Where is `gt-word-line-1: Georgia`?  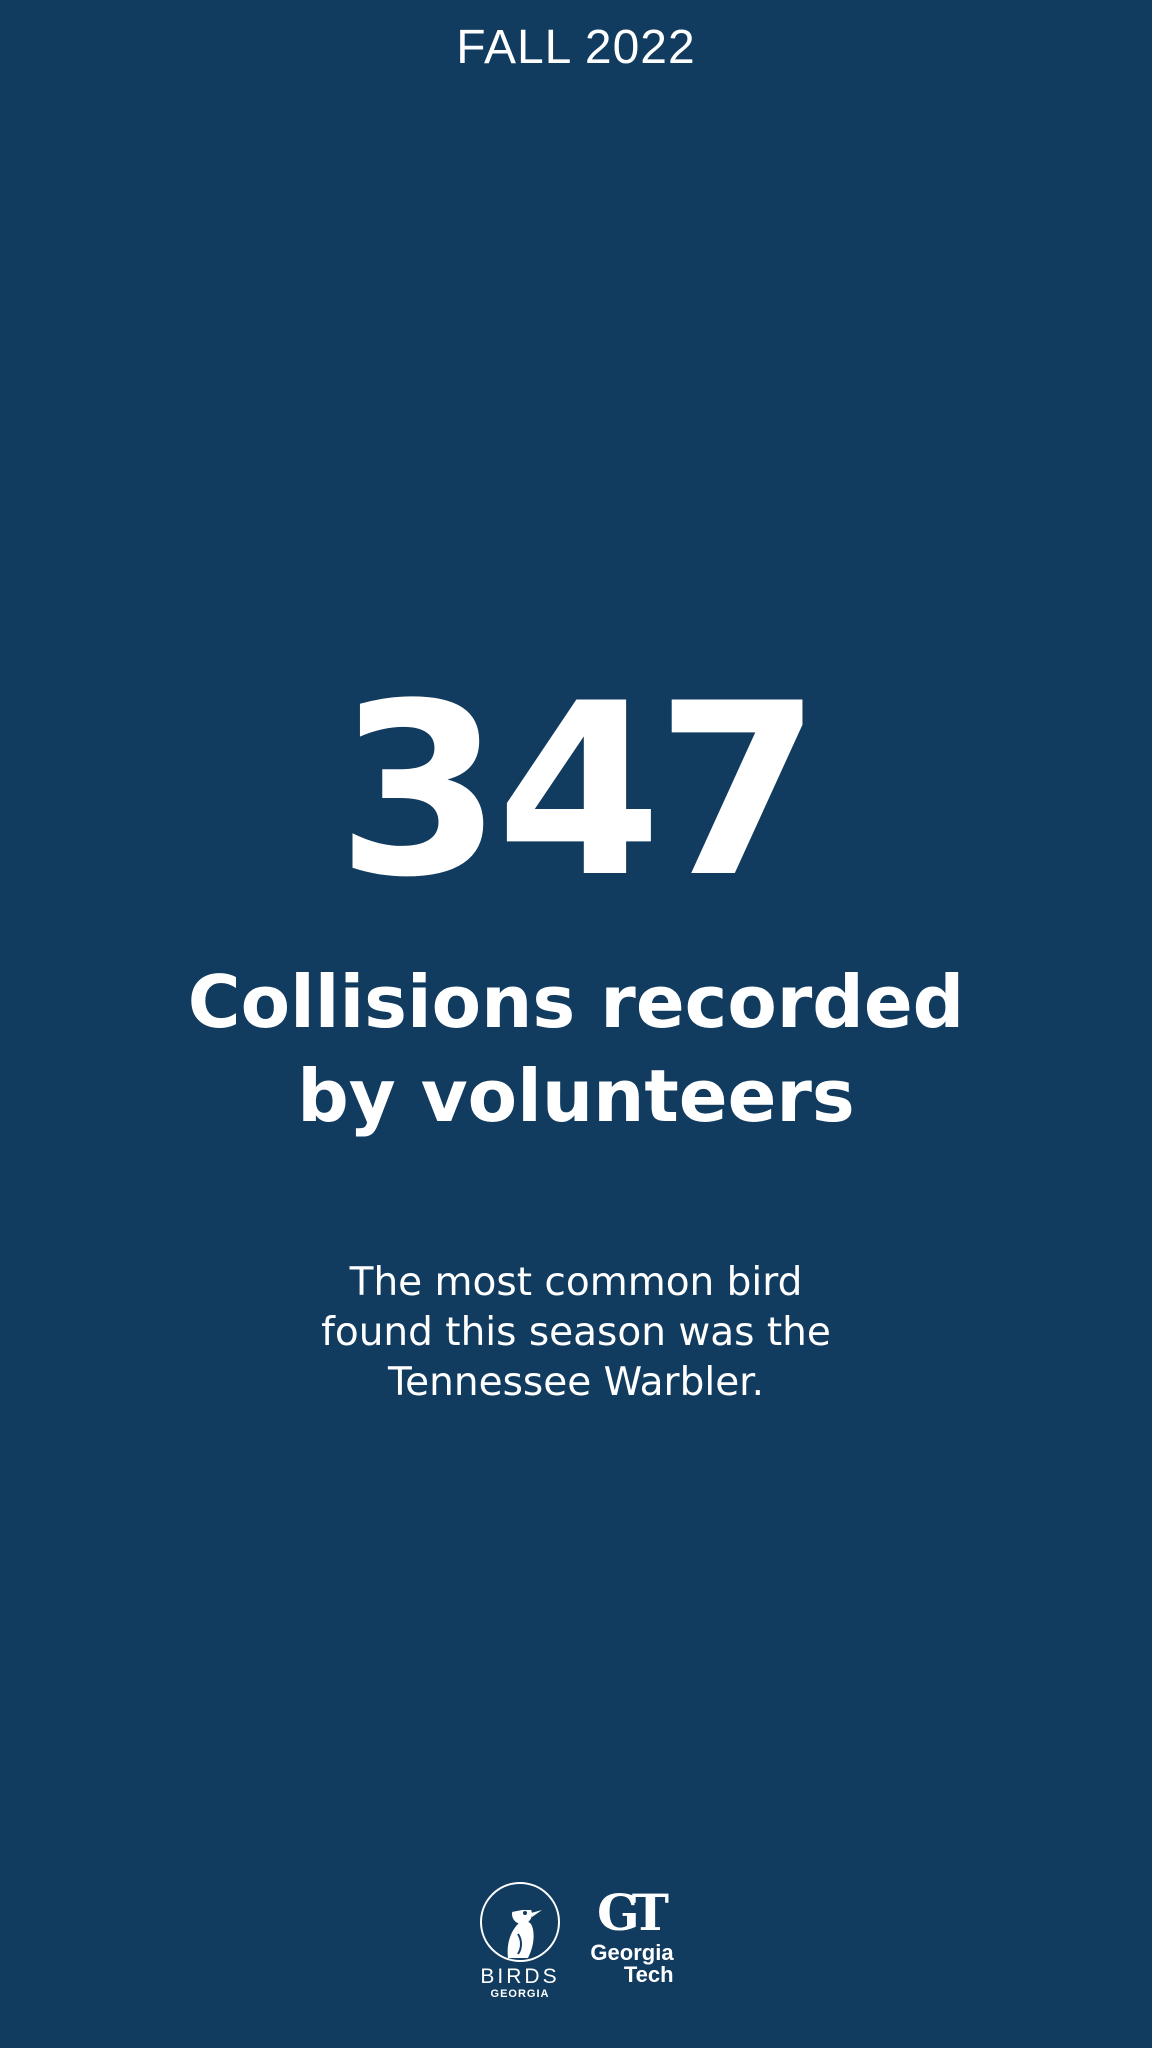 gt-word-line-1: Georgia is located at coordinates (632, 1952).